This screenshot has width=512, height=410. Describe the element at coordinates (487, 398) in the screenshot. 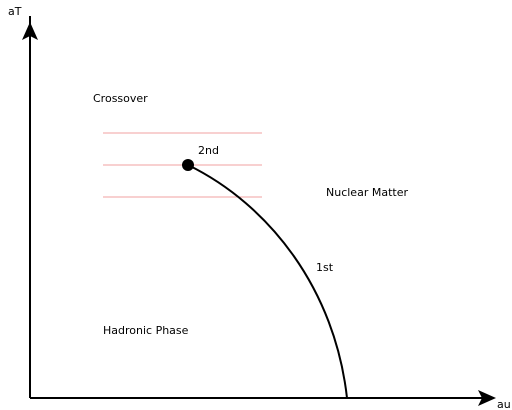

I see `x-arrowhead` at that location.